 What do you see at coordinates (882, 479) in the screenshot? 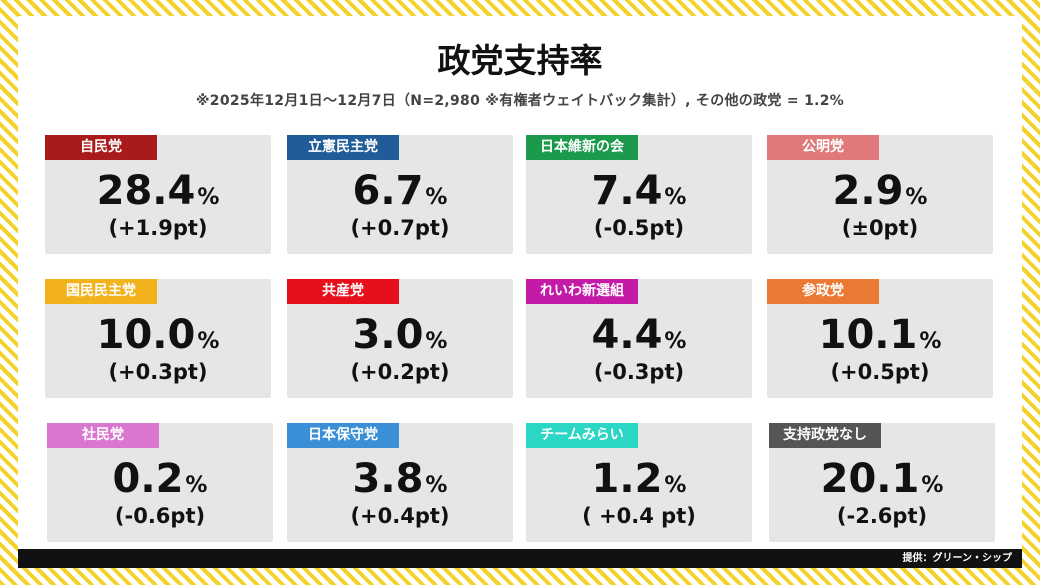
I see `support-value: 20.1%` at bounding box center [882, 479].